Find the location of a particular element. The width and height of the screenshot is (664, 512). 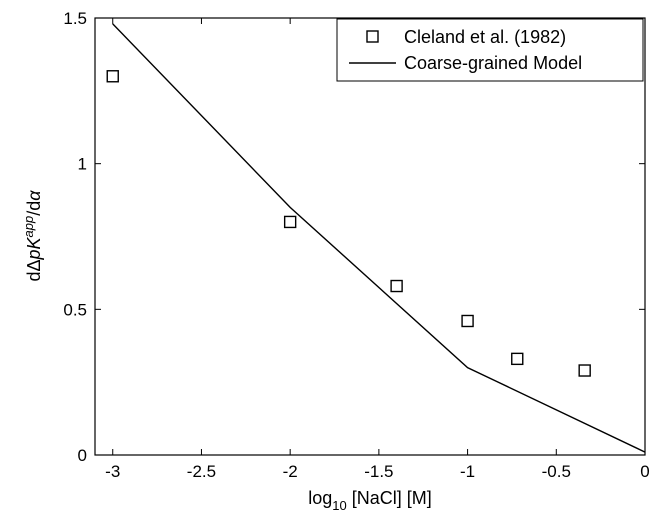

y-axis-label-slash: /d is located at coordinates (34, 208).